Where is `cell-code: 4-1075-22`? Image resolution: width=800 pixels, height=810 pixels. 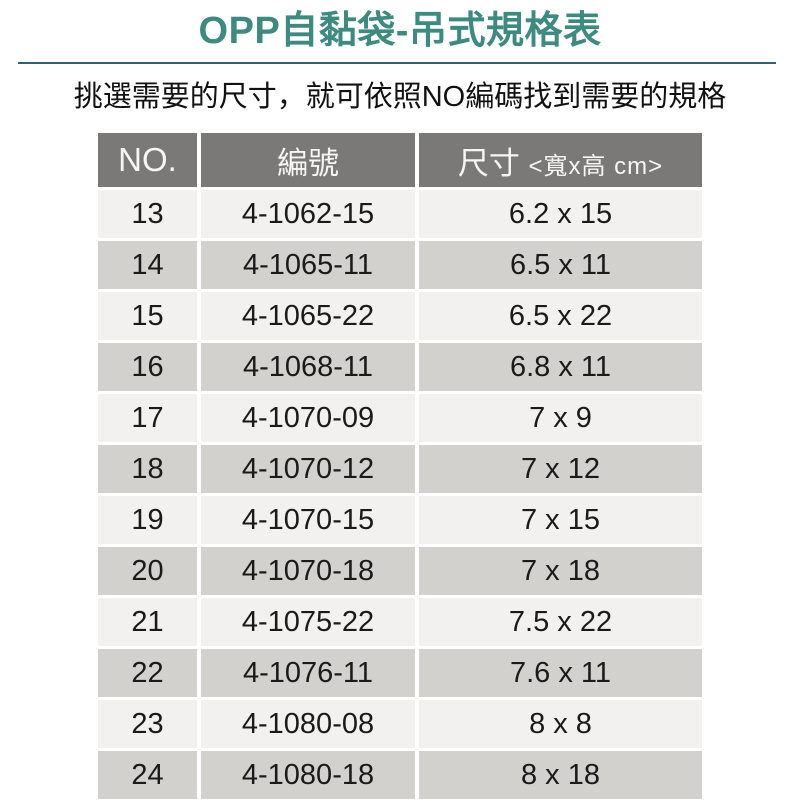 cell-code: 4-1075-22 is located at coordinates (308, 622).